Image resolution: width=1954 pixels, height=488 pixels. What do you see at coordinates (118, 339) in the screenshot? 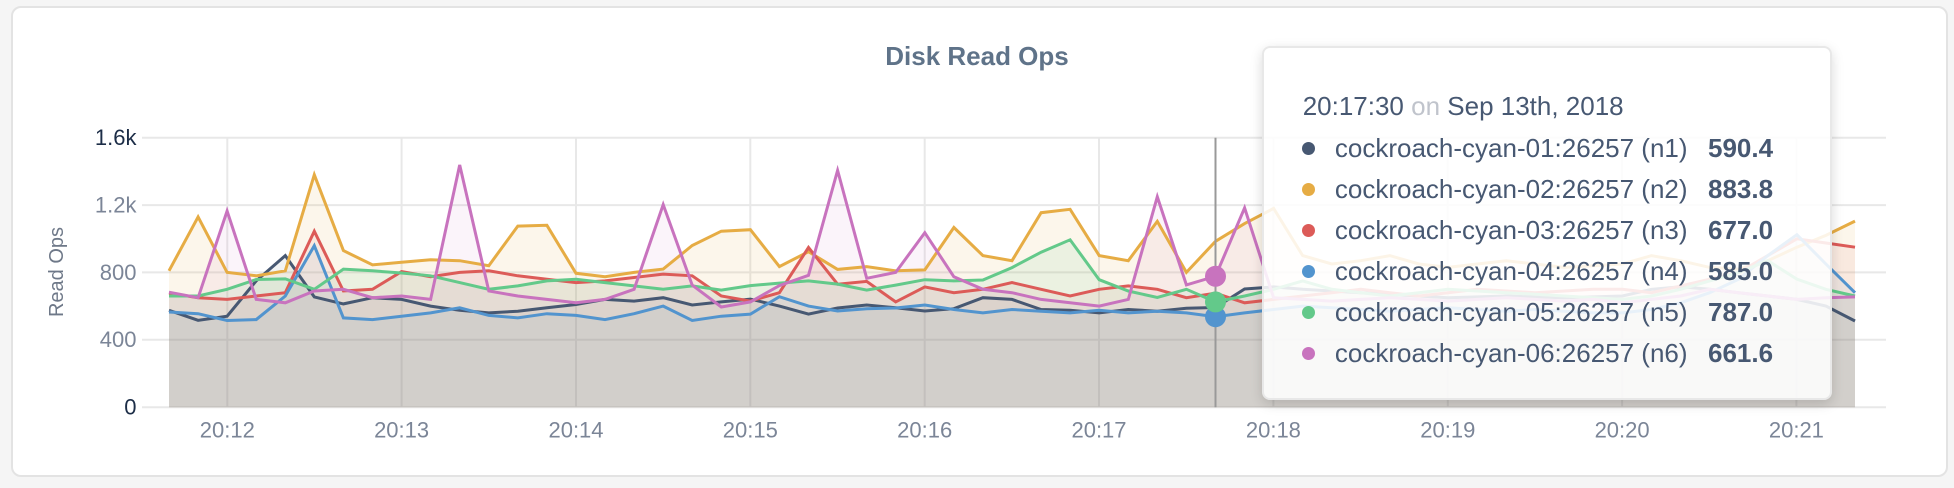
I see `svg-text: 400` at bounding box center [118, 339].